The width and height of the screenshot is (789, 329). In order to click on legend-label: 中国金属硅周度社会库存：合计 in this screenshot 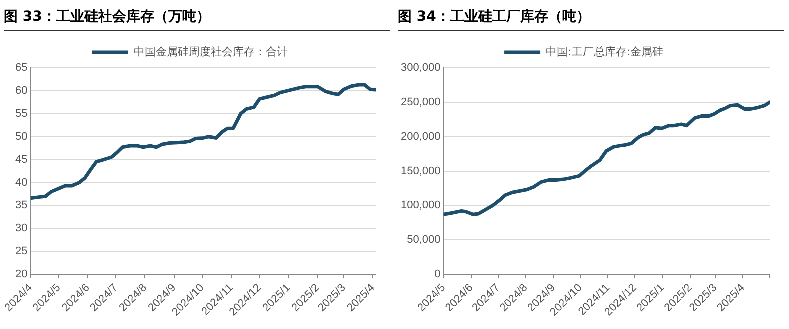, I will do `click(211, 51)`.